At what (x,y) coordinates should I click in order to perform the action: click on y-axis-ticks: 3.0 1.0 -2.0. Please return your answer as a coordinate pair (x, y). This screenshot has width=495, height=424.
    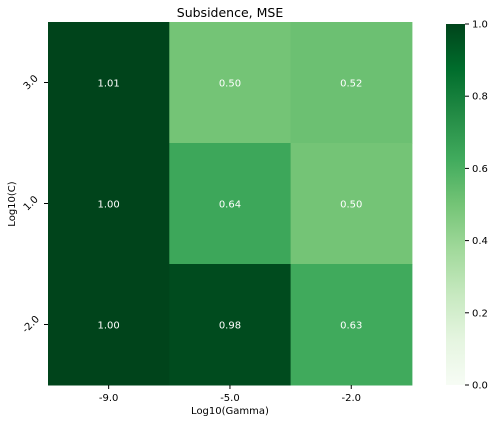
    Looking at the image, I should click on (34, 204).